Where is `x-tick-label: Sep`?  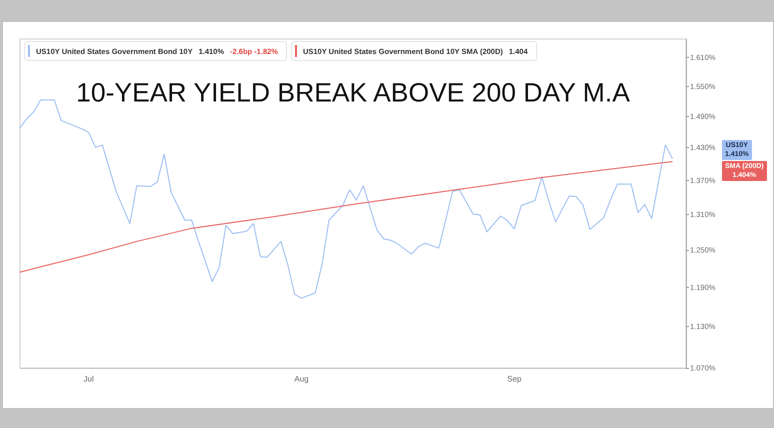
x-tick-label: Sep is located at coordinates (514, 379).